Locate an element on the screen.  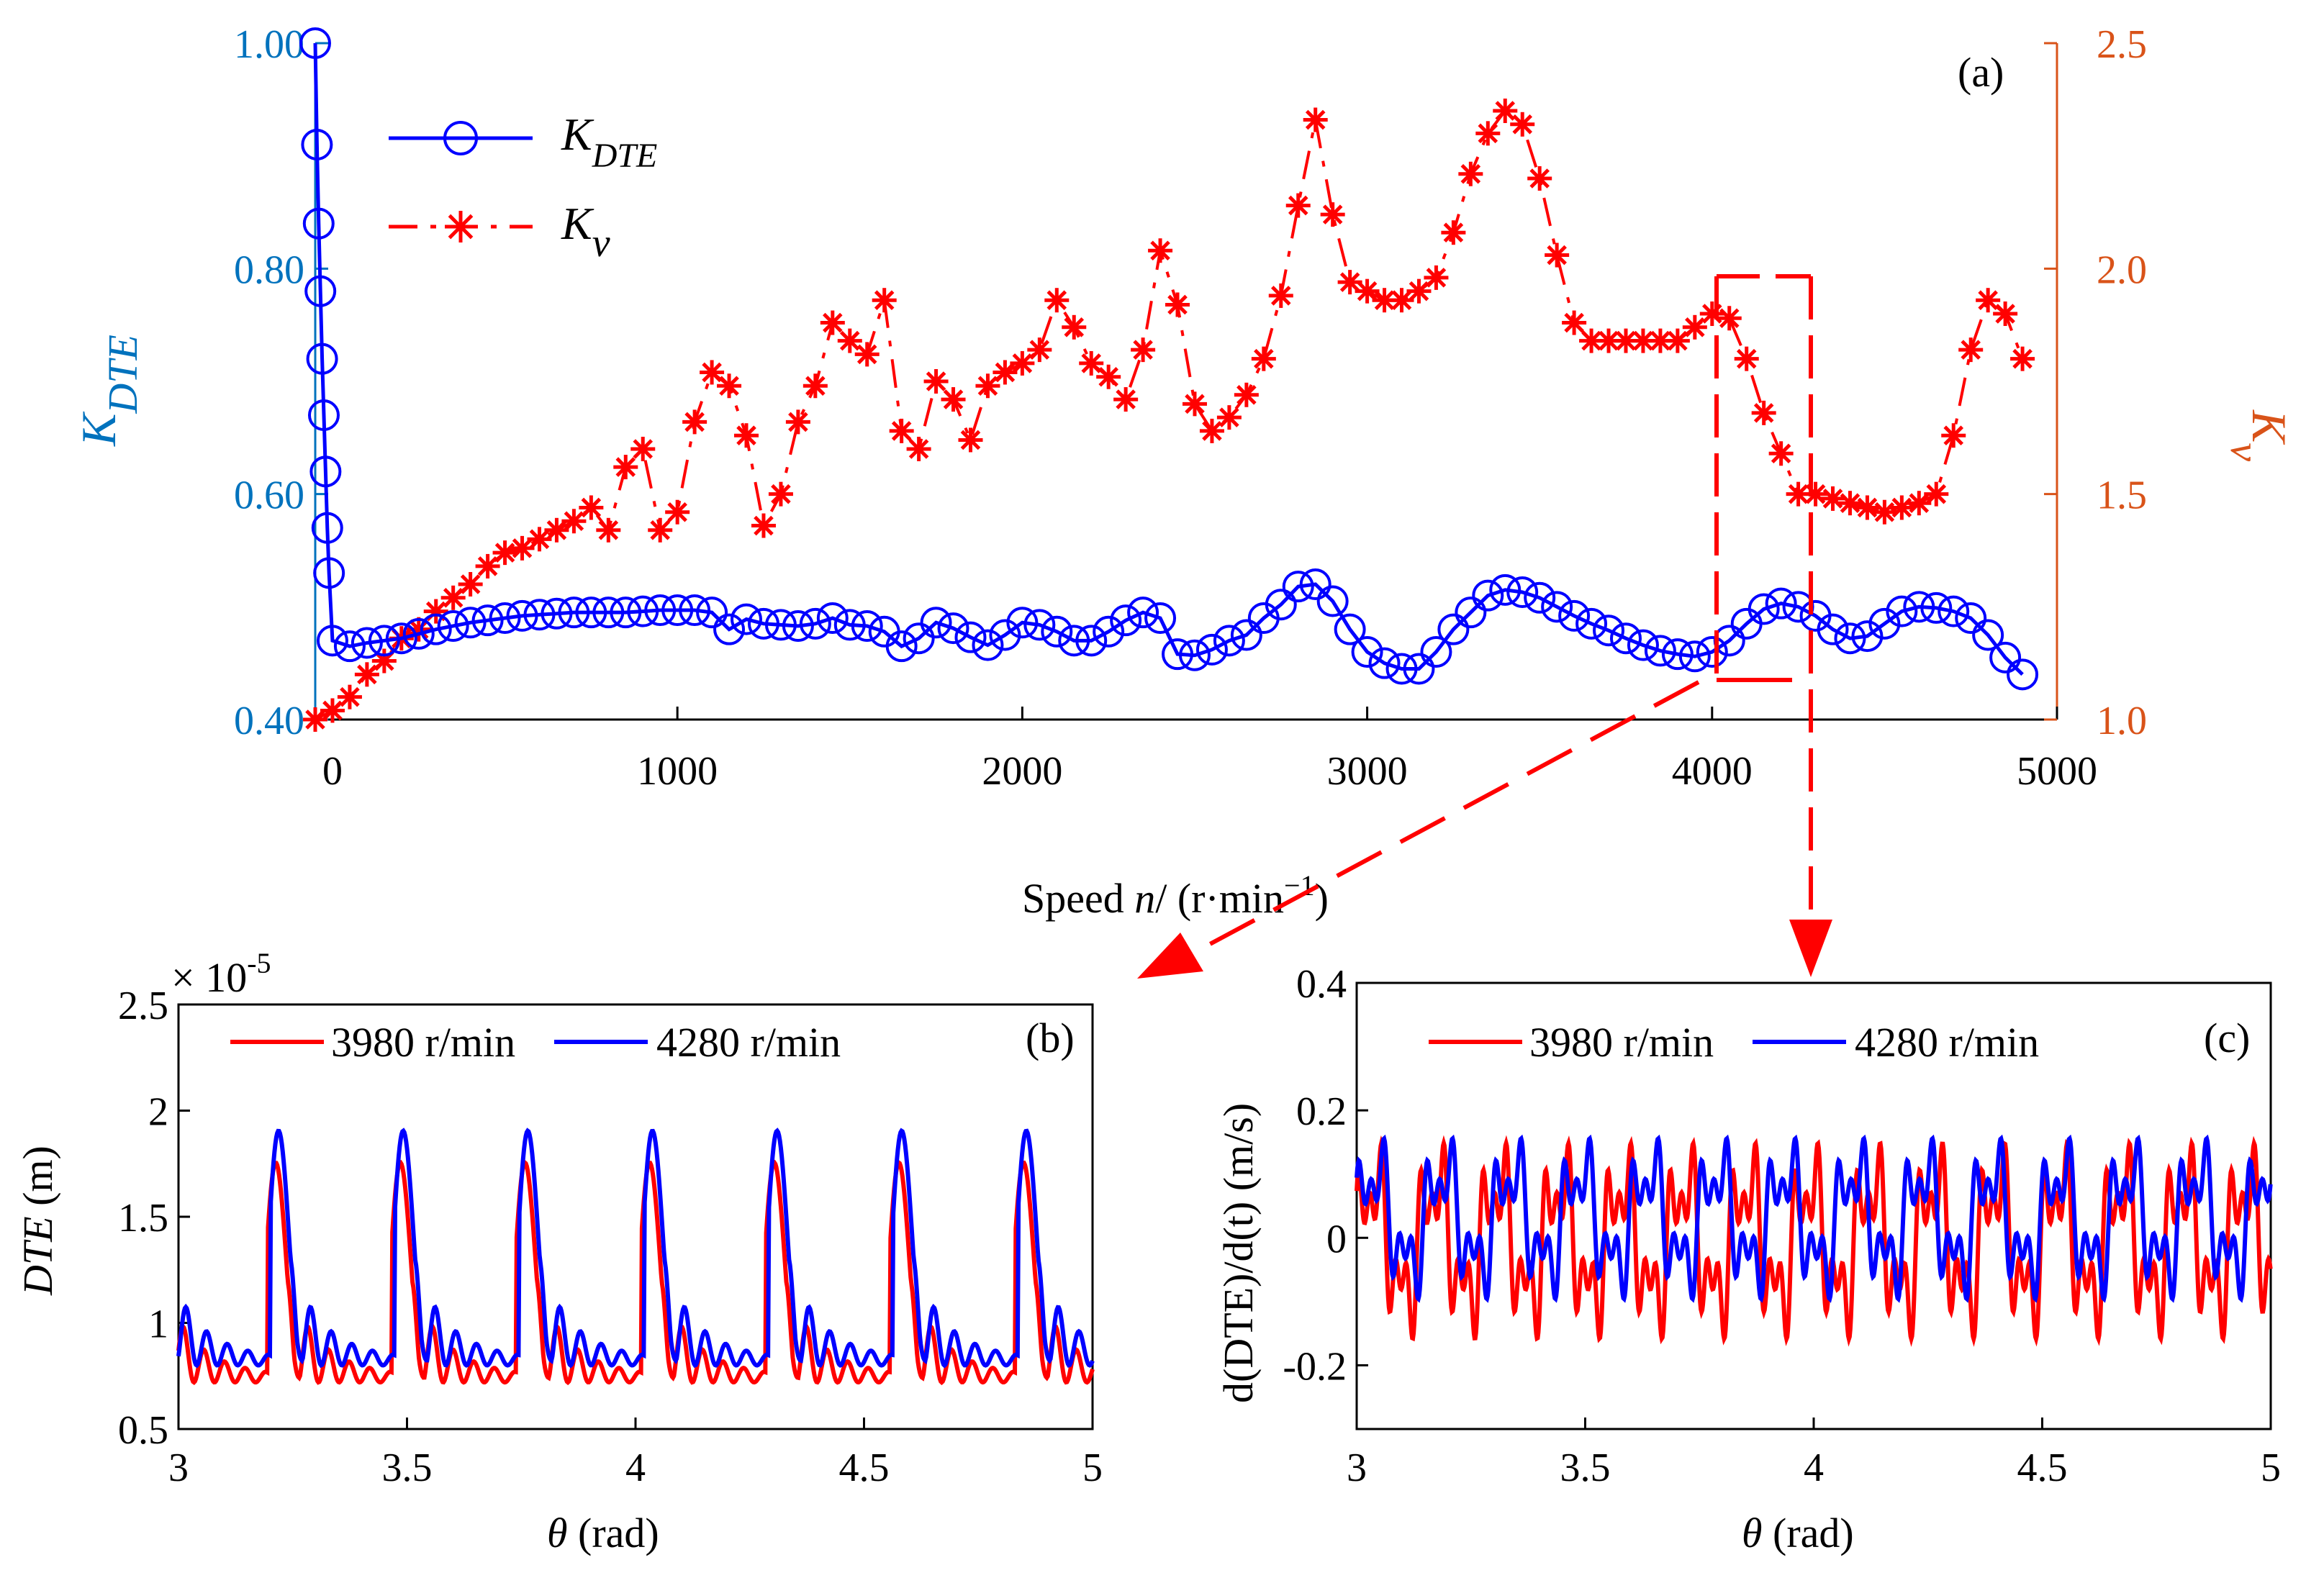
panel-c-y-tick-label: 0 is located at coordinates (1336, 1239).